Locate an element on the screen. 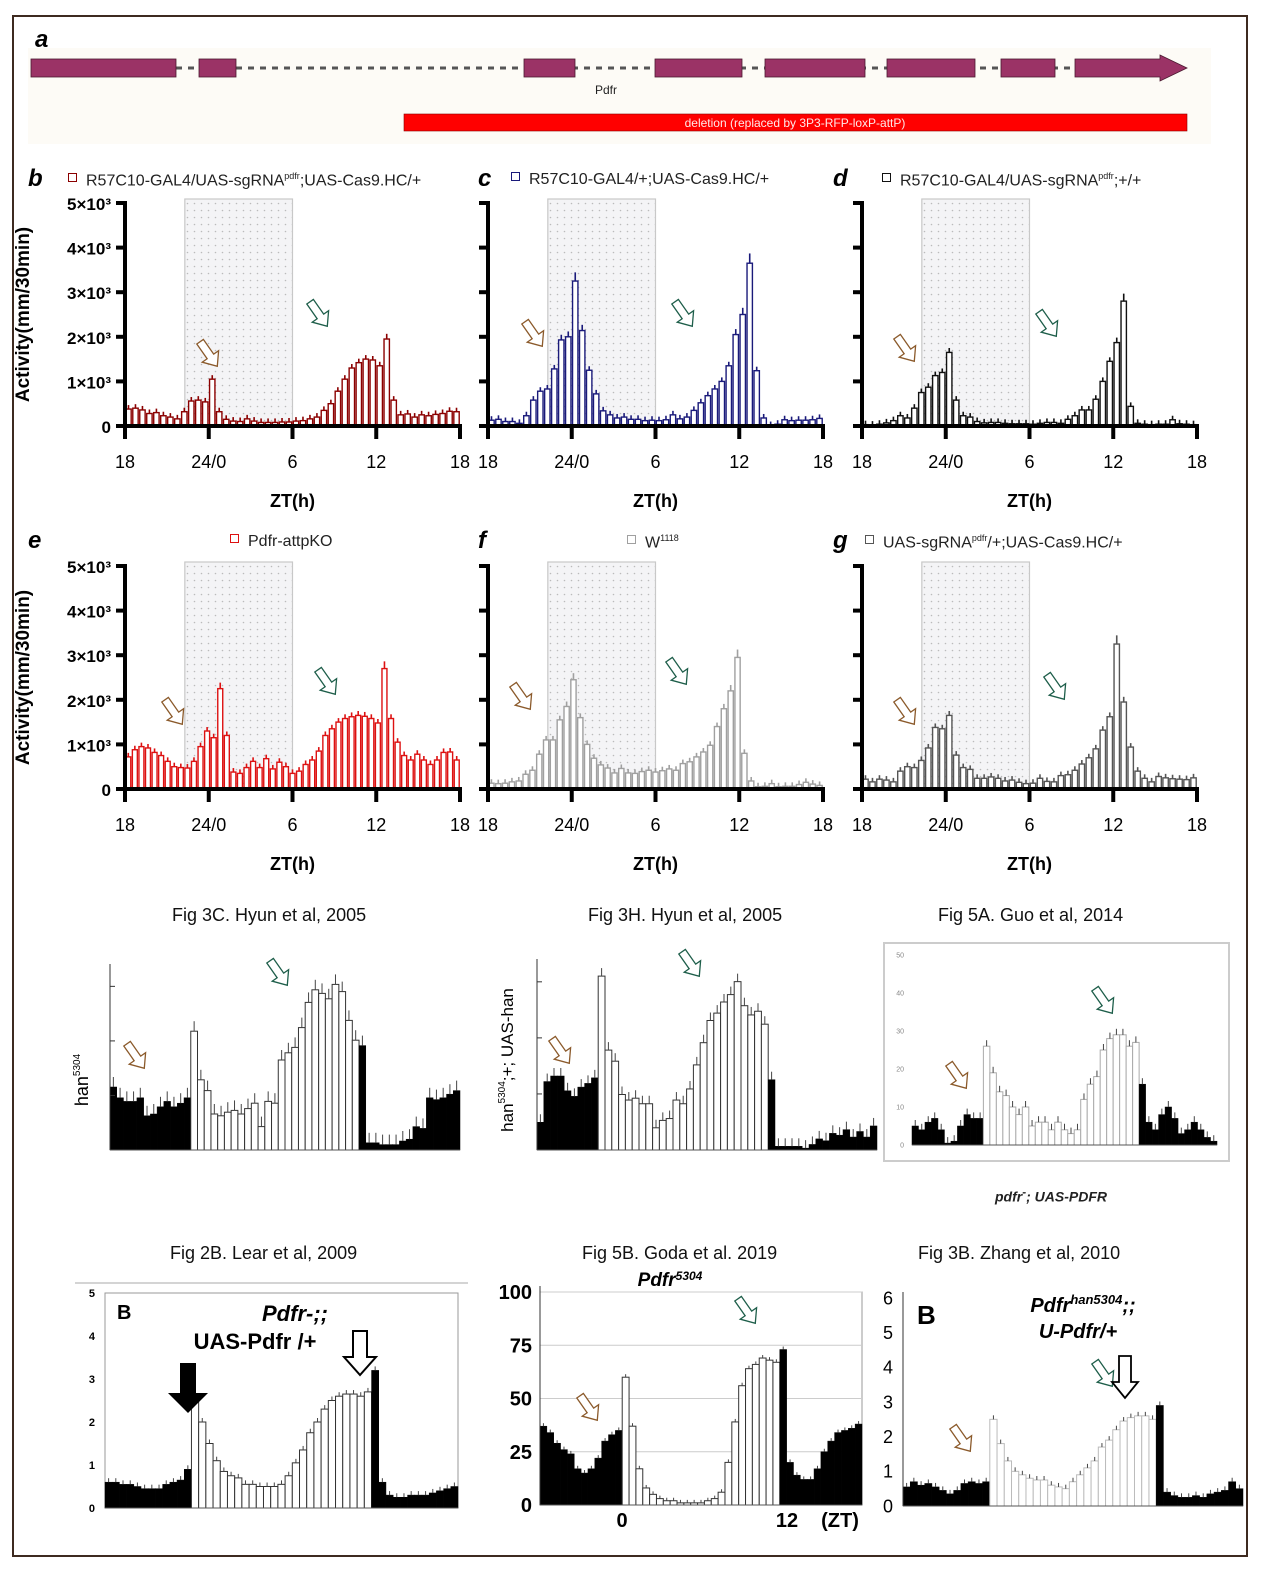 This screenshot has width=1267, height=1570. ref-title-lear2b: Fig 2B. Lear et al, 2009 is located at coordinates (264, 1253).